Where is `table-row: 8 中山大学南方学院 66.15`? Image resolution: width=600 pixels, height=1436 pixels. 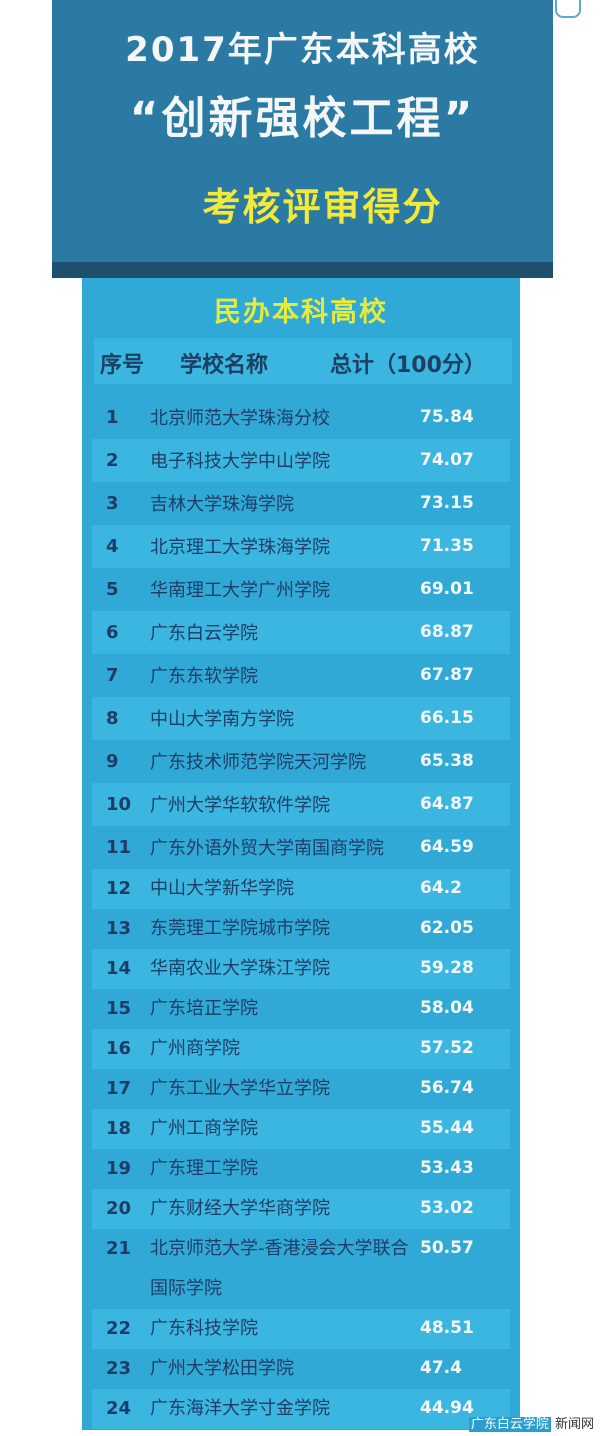
table-row: 8 中山大学南方学院 66.15 is located at coordinates (301, 718).